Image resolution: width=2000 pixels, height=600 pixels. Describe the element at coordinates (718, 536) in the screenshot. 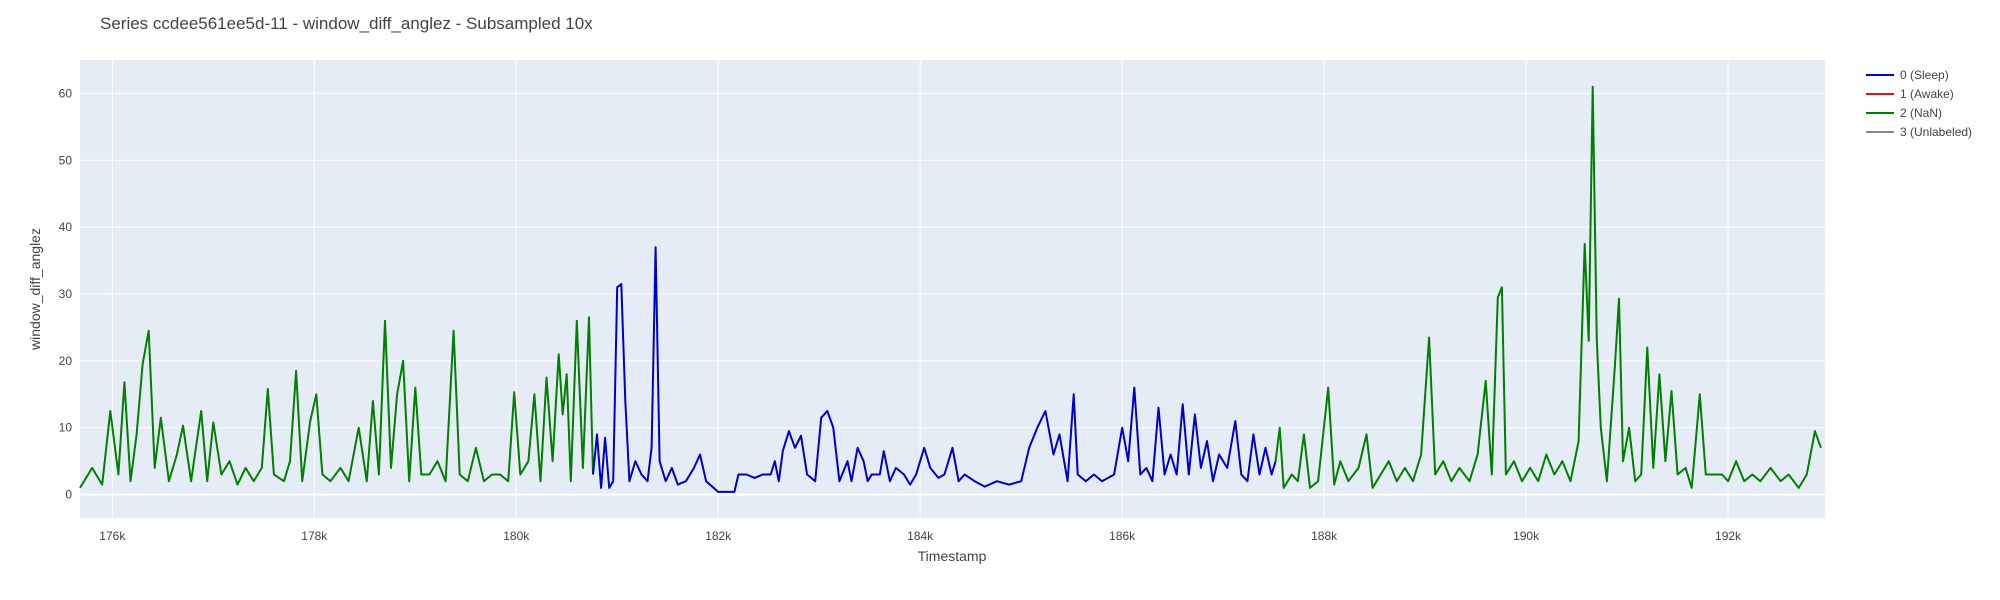

I see `x-tick-label: 182k` at that location.